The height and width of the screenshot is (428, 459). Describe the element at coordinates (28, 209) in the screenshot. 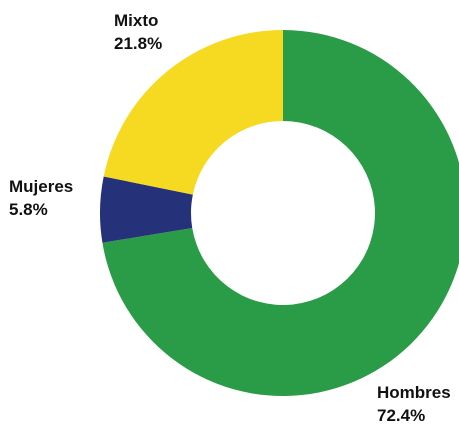

I see `slice-value-mujeres: 5.8%` at that location.